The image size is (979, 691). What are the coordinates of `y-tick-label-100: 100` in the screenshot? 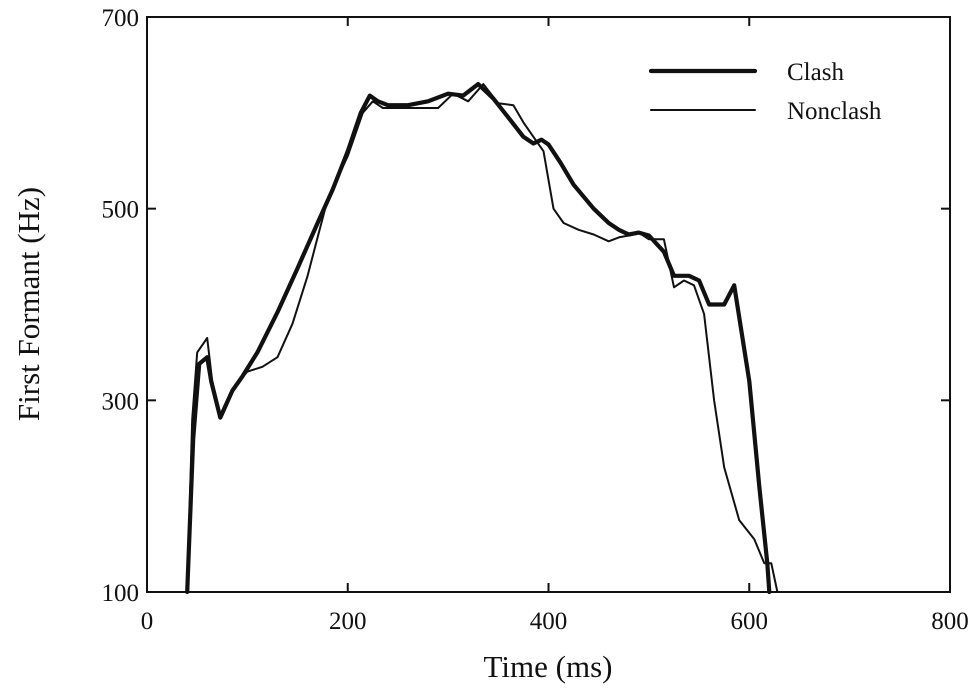 It's located at (121, 593).